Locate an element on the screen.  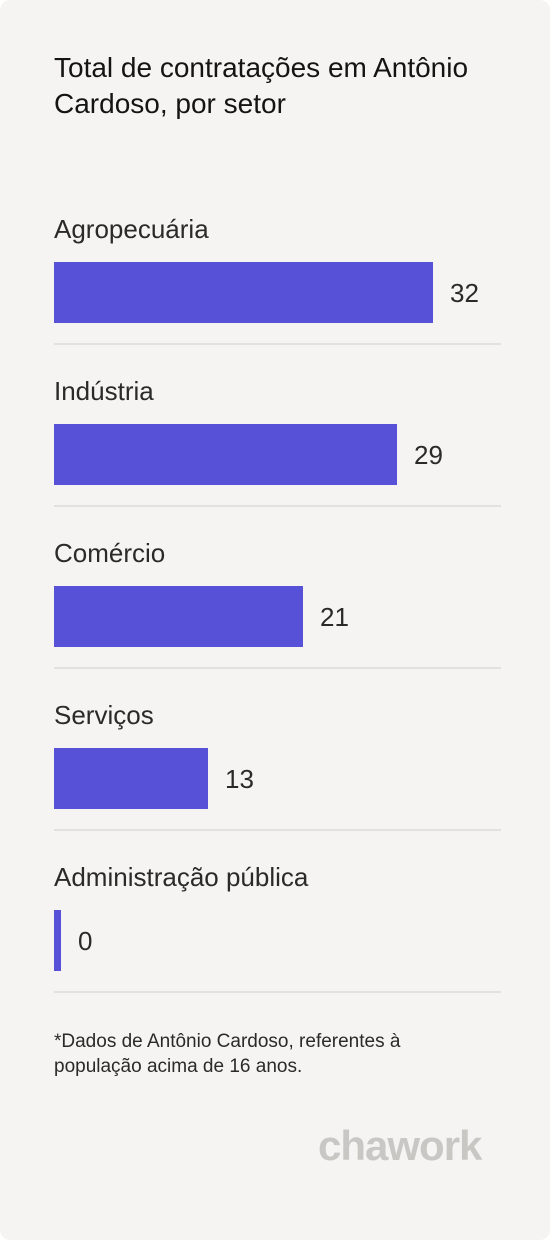
category-label: Serviços is located at coordinates (104, 715).